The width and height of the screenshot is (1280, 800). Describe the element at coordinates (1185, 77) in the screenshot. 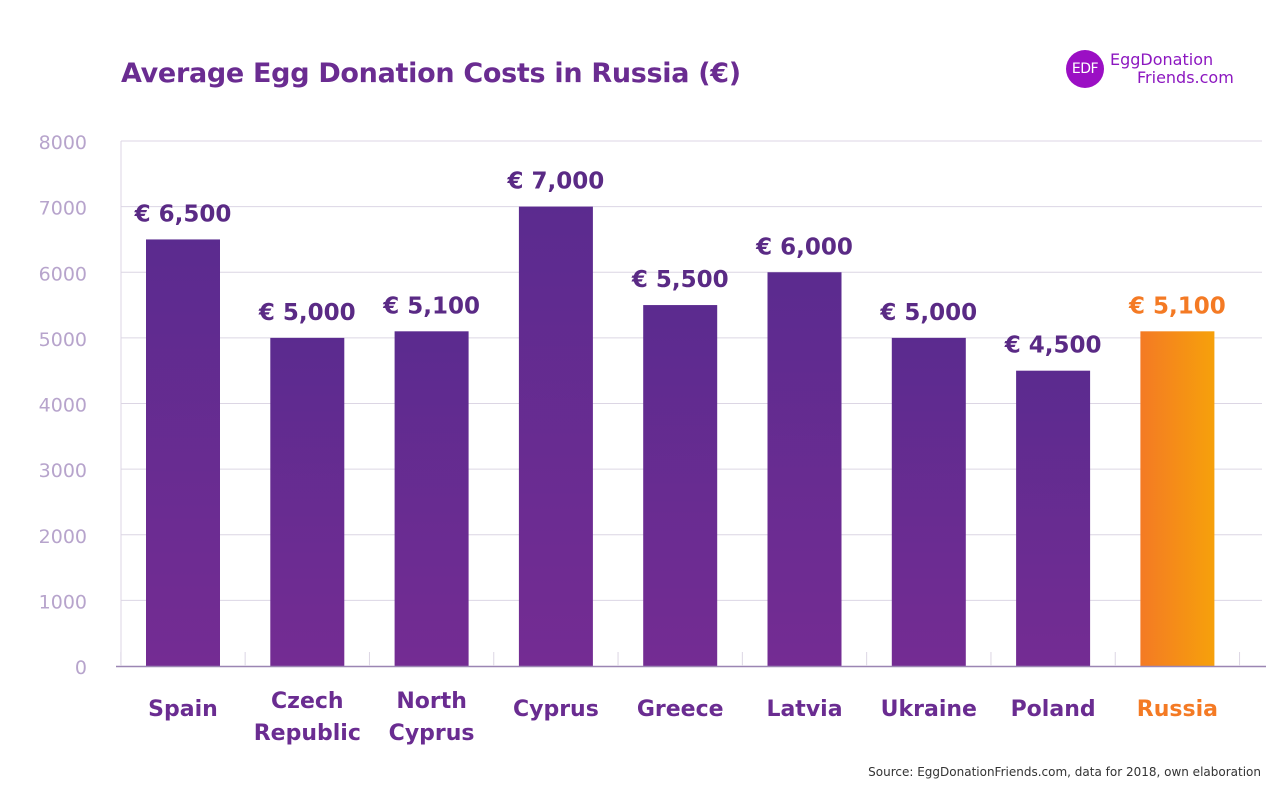

I see `logo-line-2: Friends.com` at that location.